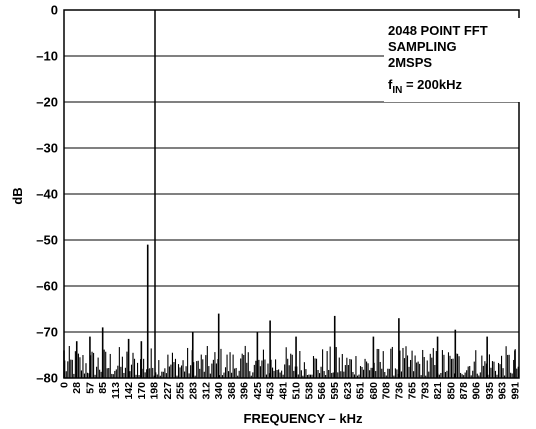 The image size is (536, 429). I want to click on x-tick-label: 312, so click(206, 391).